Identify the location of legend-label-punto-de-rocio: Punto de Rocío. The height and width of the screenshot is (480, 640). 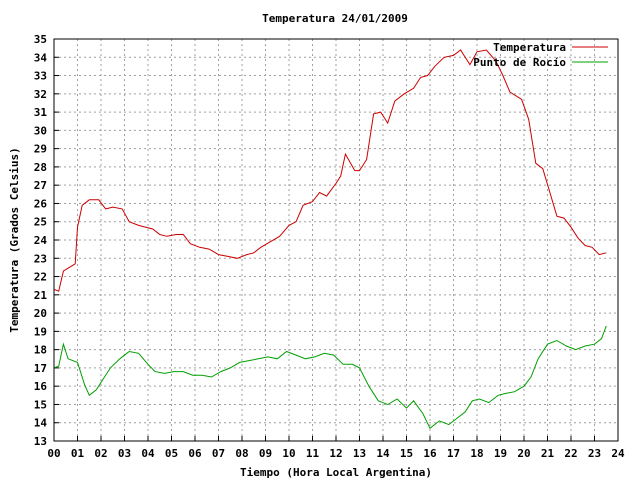
(519, 62).